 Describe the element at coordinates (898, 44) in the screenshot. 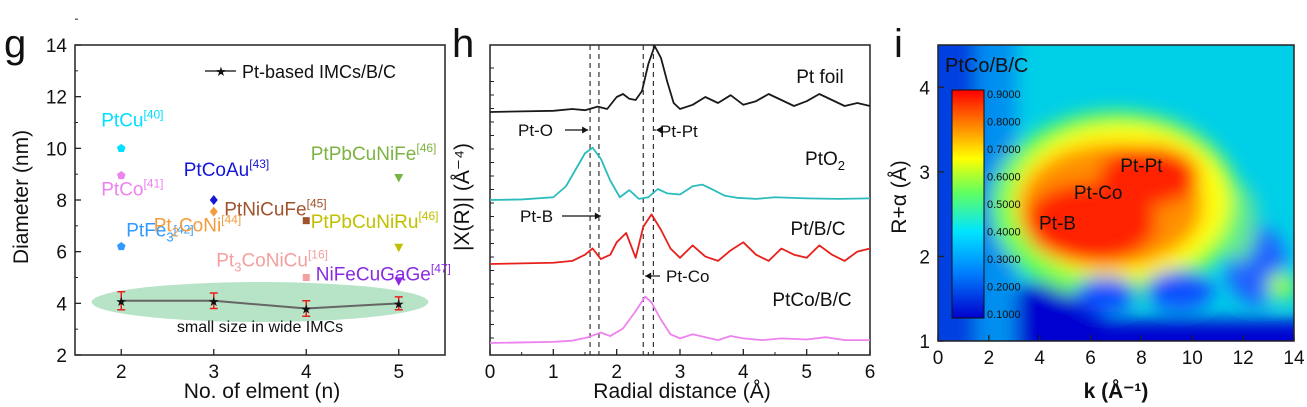

I see `panel-letter-i: i` at that location.